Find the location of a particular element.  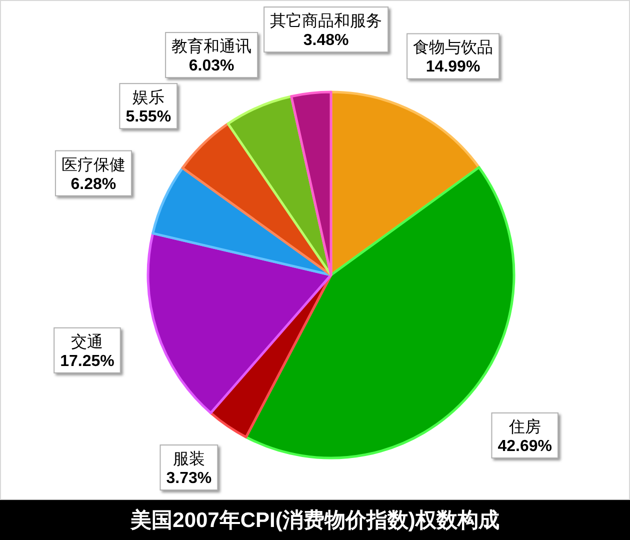

data-label: 17.25% is located at coordinates (87, 361).